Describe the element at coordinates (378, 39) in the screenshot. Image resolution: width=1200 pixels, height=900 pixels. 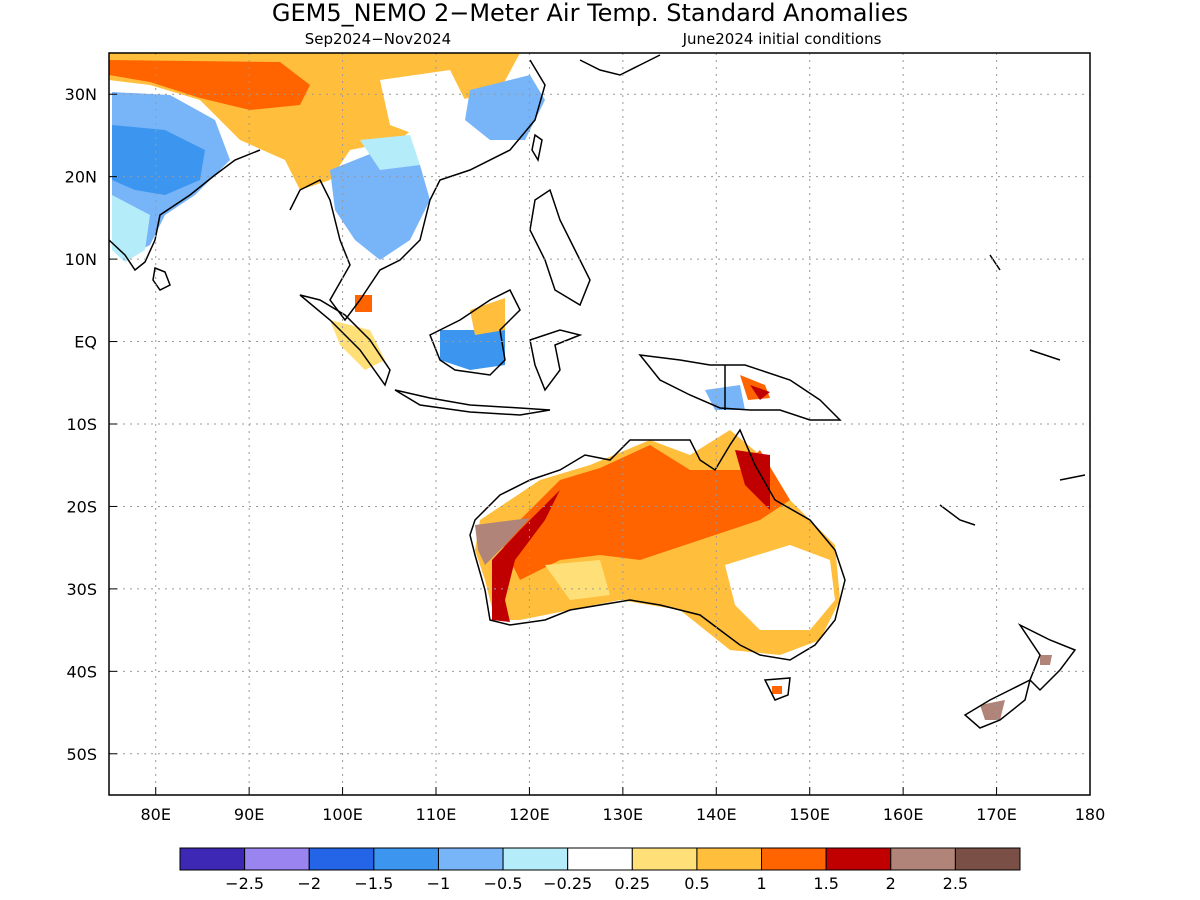
I see `map-subtitle-period: Sep2024−Nov2024` at that location.